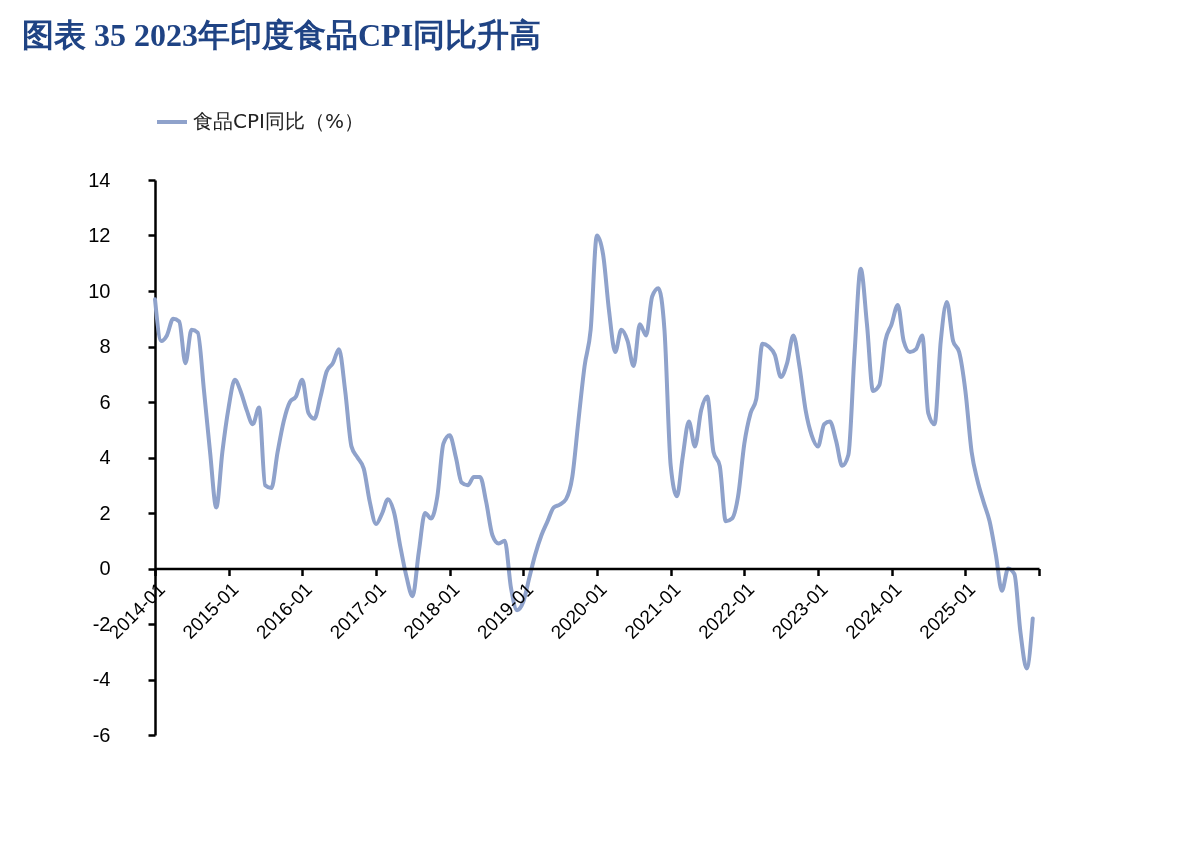 Image resolution: width=1198 pixels, height=857 pixels. Describe the element at coordinates (101, 679) in the screenshot. I see `y-tick-label: -4` at that location.